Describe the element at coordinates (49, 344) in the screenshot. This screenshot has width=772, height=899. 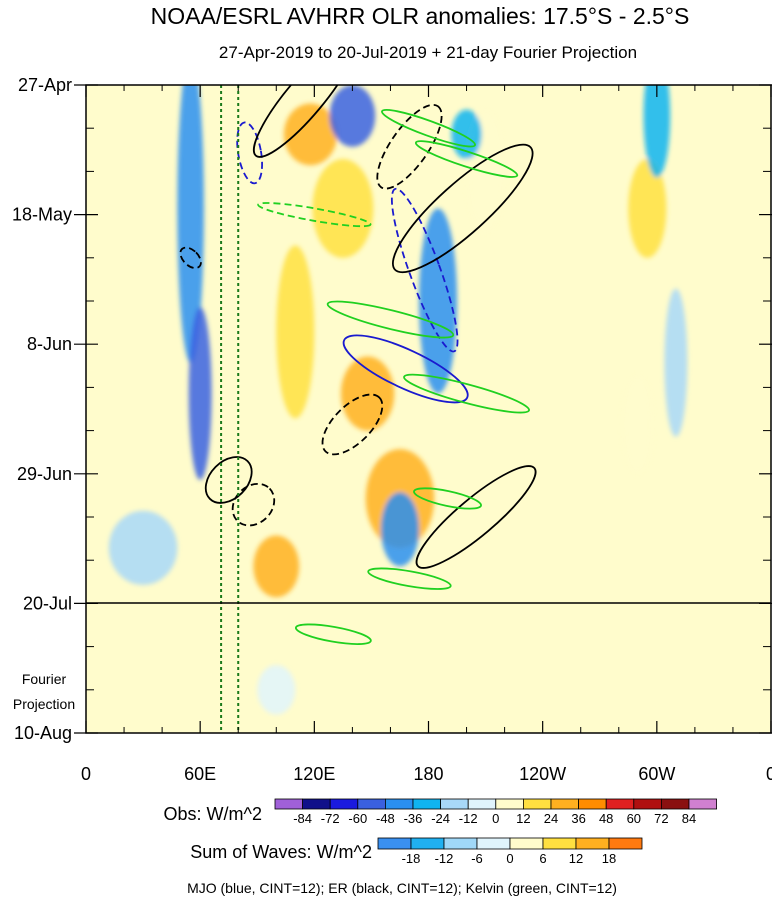
I see `y-tick-label: 8-Jun` at that location.